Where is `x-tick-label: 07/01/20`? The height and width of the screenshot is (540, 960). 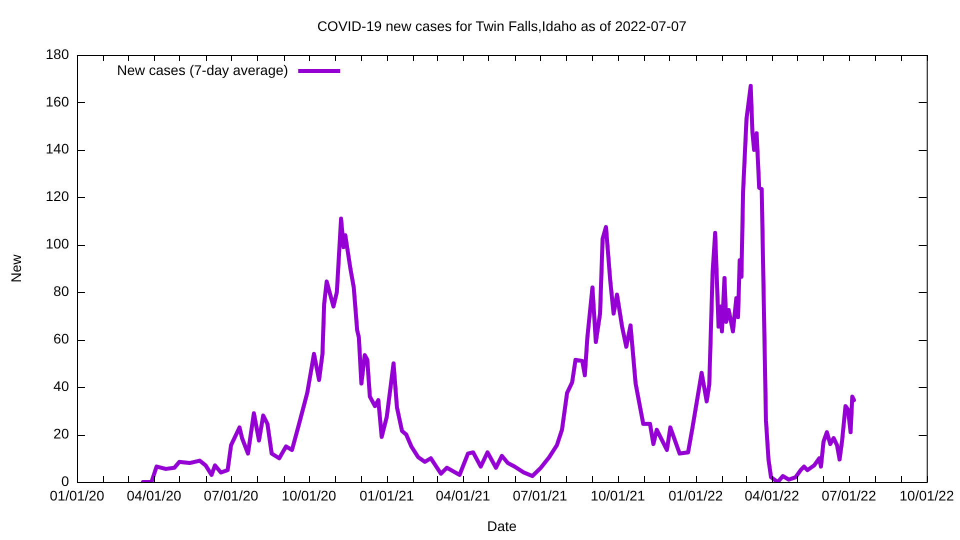
x-tick-label: 07/01/20 is located at coordinates (231, 495).